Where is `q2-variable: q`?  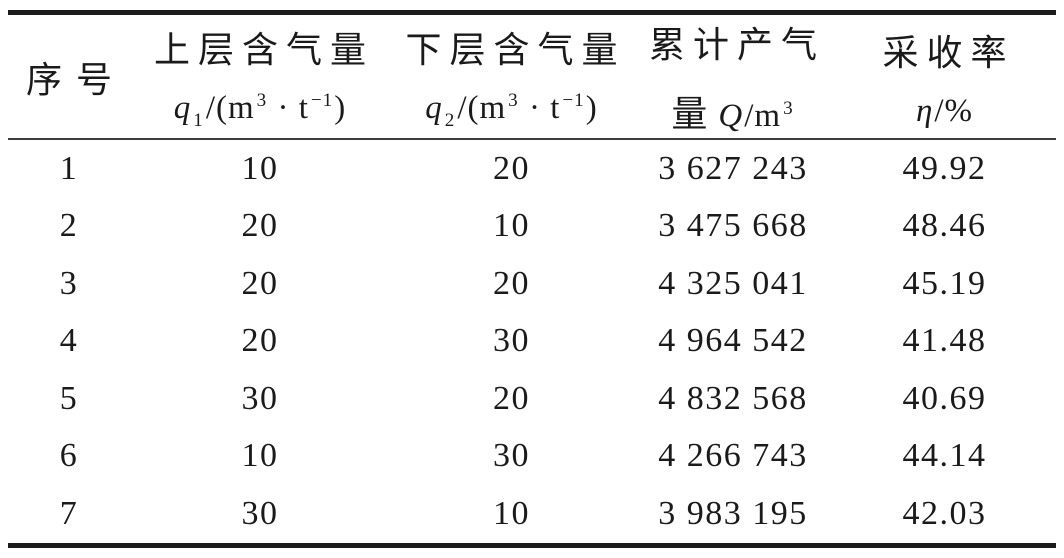
q2-variable: q is located at coordinates (434, 108).